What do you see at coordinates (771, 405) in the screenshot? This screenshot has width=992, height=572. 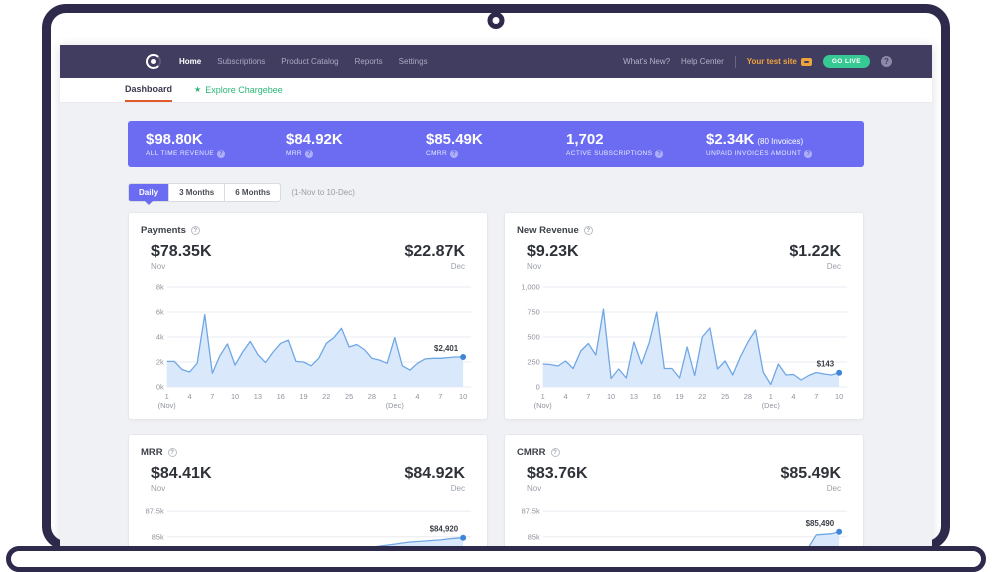 I see `svg-text: (Dec)` at bounding box center [771, 405].